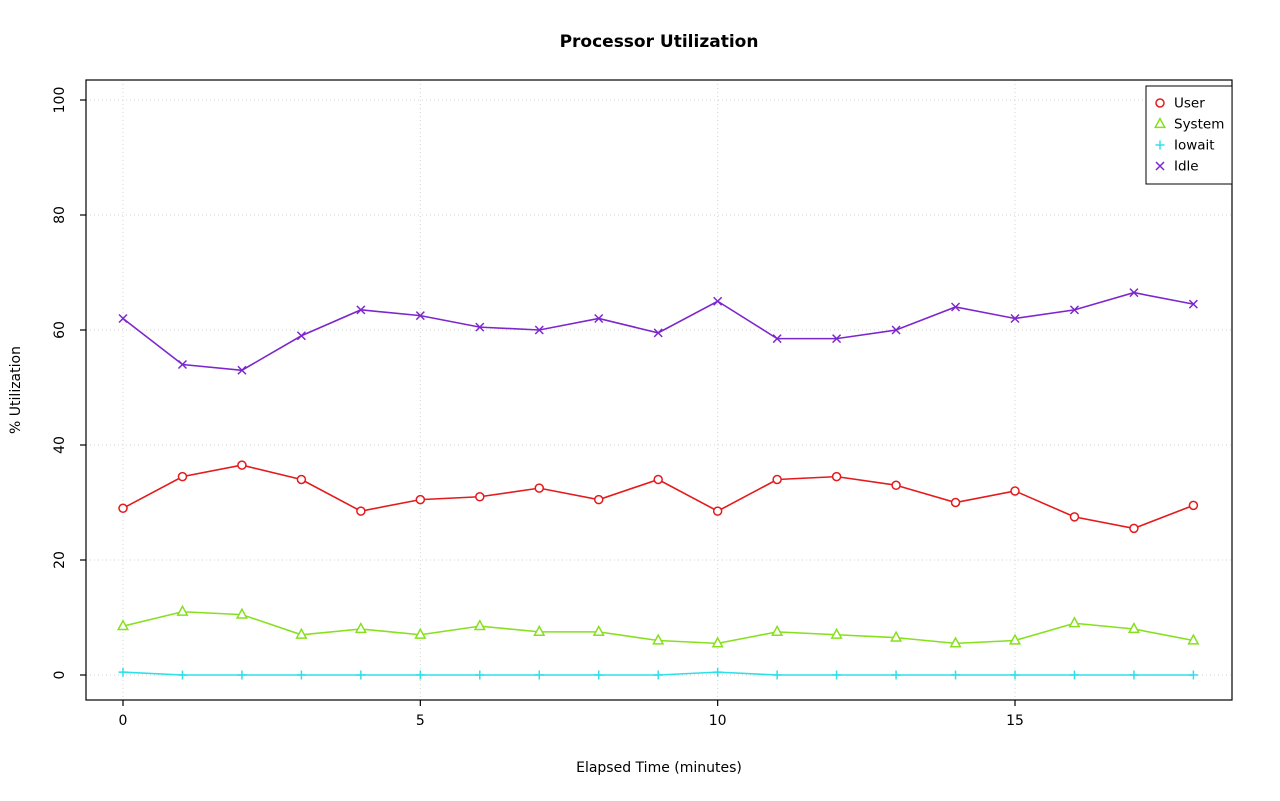 The image size is (1280, 801). Describe the element at coordinates (658, 626) in the screenshot. I see `series-system` at that location.